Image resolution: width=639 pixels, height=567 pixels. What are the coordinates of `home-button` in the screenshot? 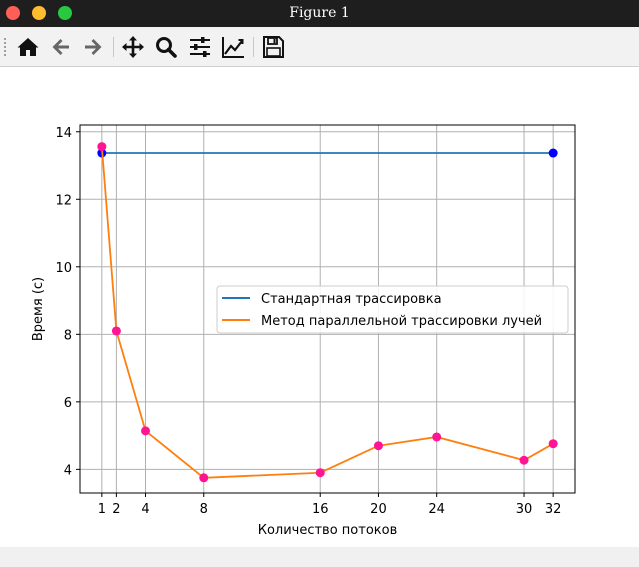 It's located at (28, 47).